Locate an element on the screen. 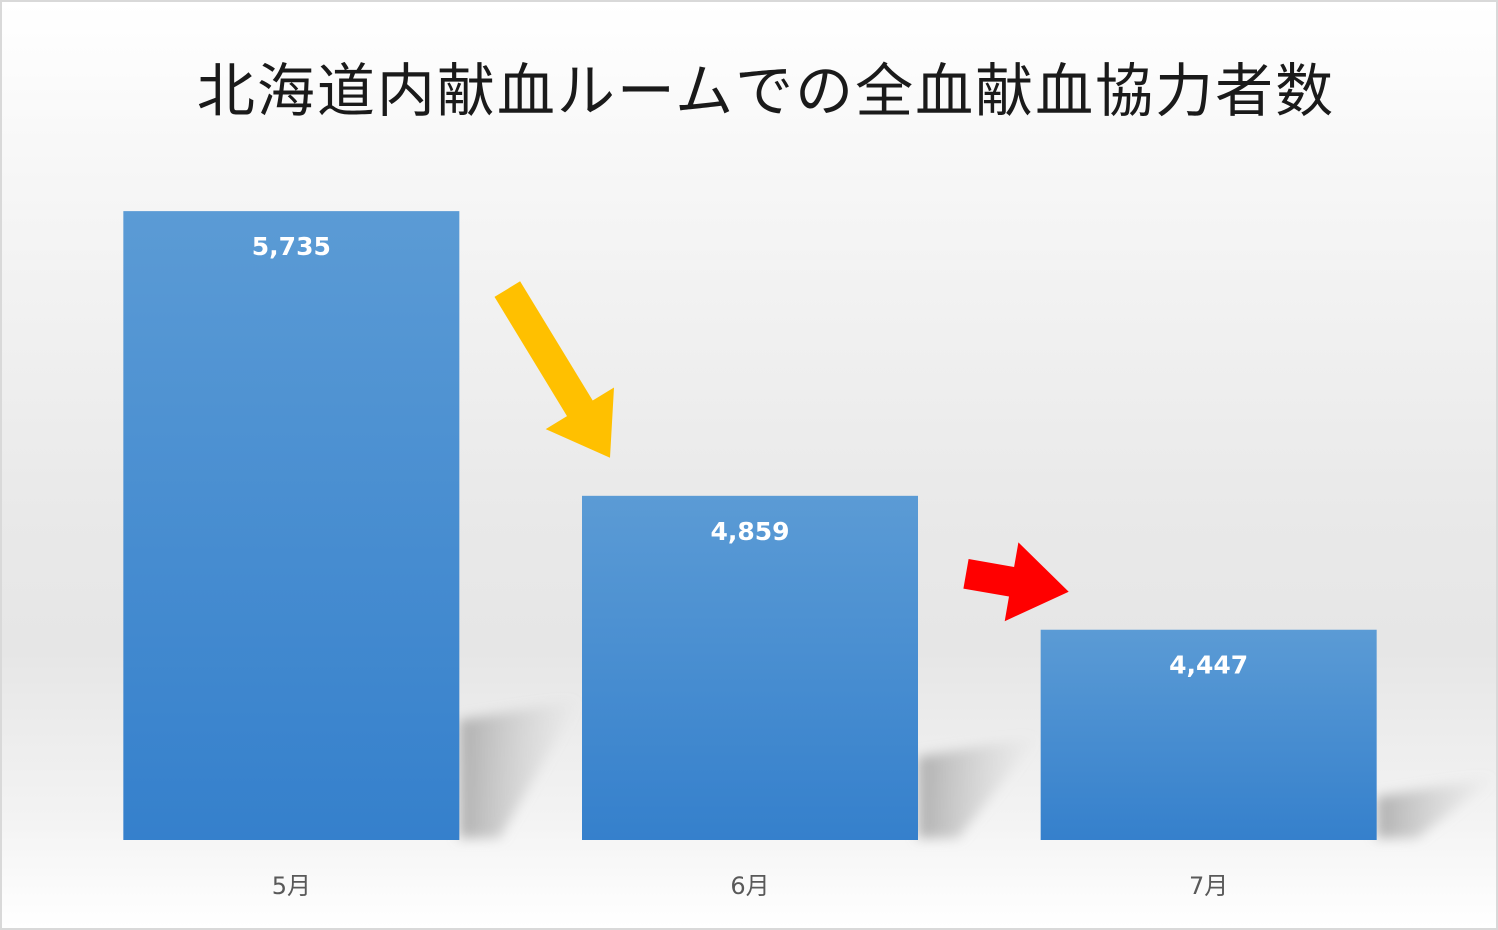  category-ticks: 5月 6月 7月 is located at coordinates (750, 886).